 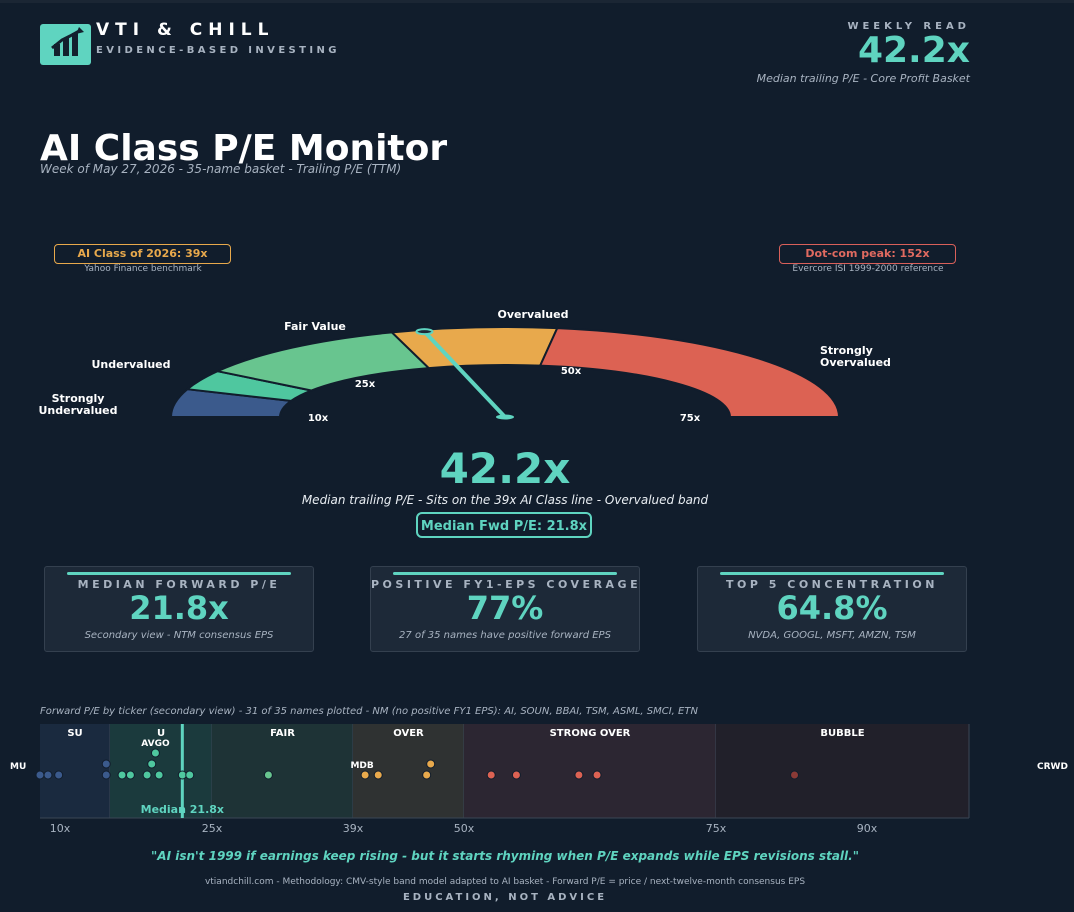 I want to click on card-sub: 27 of 35 names have positive forward EPS, so click(x=505, y=635).